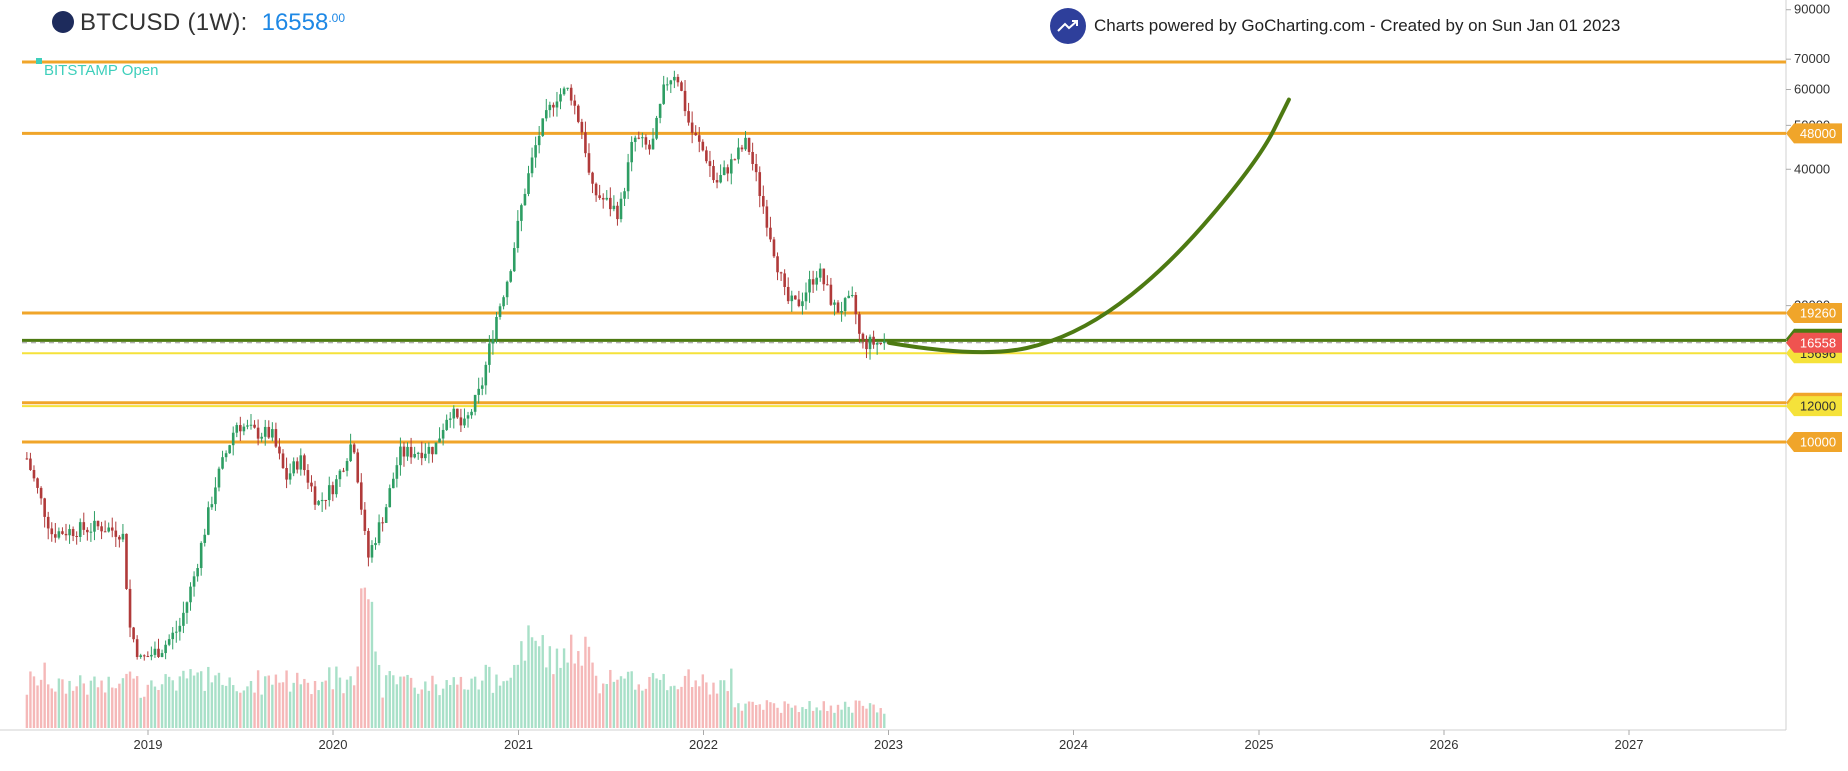 This screenshot has width=1848, height=771. What do you see at coordinates (703, 744) in the screenshot?
I see `x-tick-label: 2022` at bounding box center [703, 744].